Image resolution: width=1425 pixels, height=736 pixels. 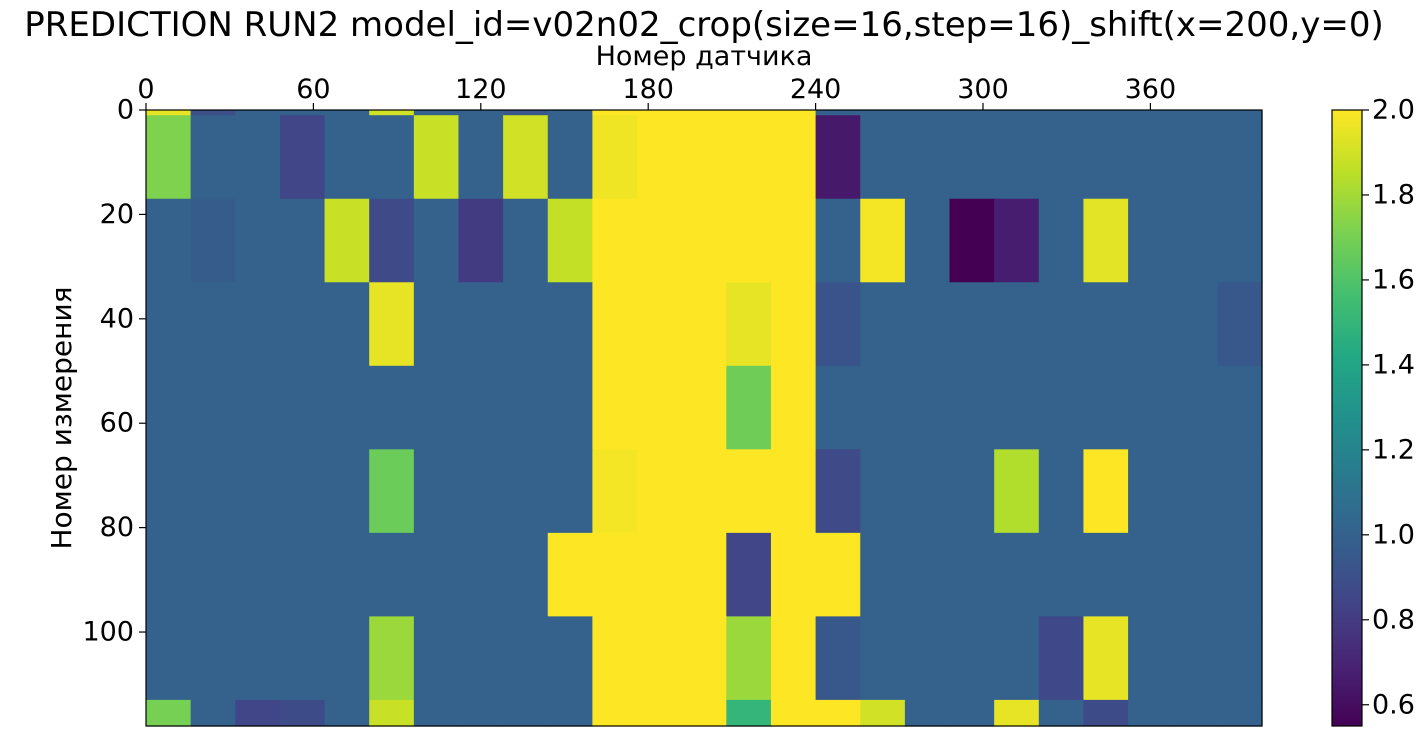 What do you see at coordinates (838, 407) in the screenshot?
I see `heatmap-cell-r4-c15` at bounding box center [838, 407].